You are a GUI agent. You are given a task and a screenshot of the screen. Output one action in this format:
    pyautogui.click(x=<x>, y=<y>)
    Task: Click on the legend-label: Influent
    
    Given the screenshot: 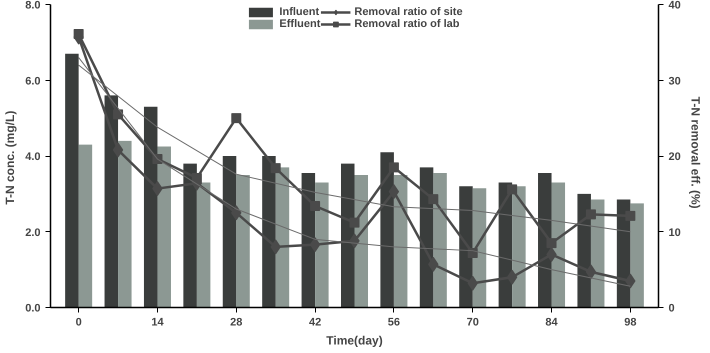 What is the action you would take?
    pyautogui.click(x=299, y=12)
    